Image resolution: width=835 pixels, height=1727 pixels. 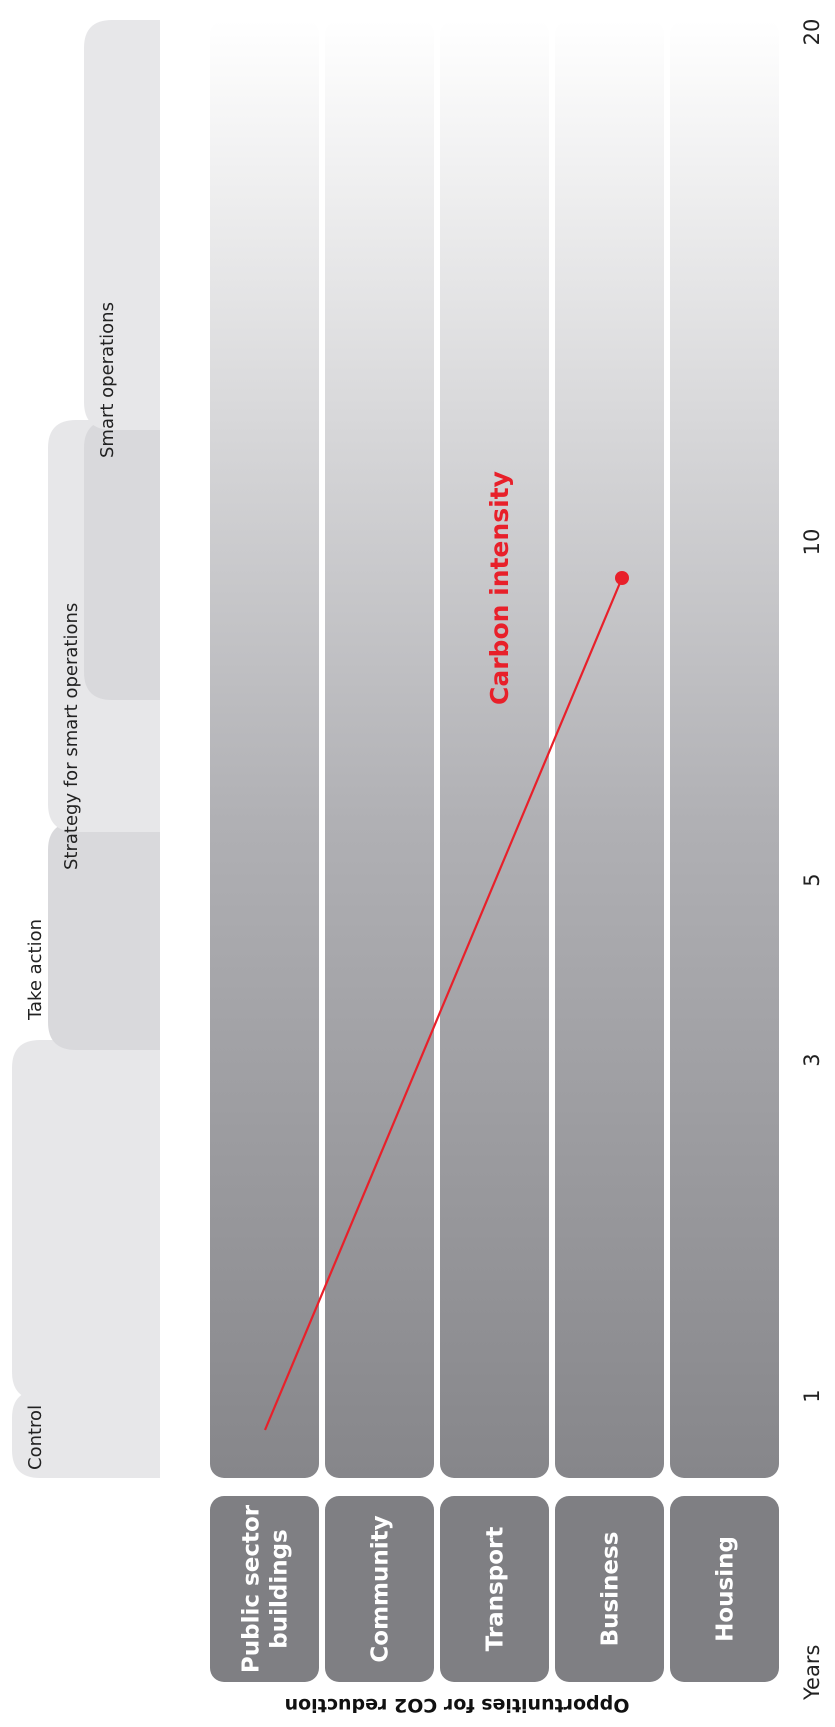 I want to click on year-tick: 10, so click(x=812, y=542).